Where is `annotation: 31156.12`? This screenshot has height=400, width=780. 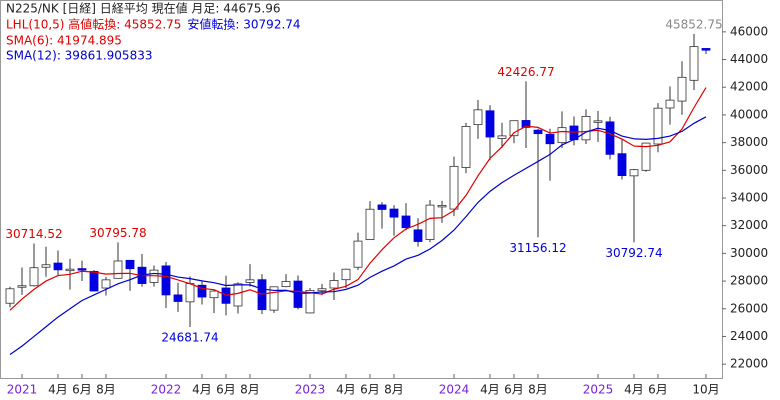
annotation: 31156.12 is located at coordinates (537, 248).